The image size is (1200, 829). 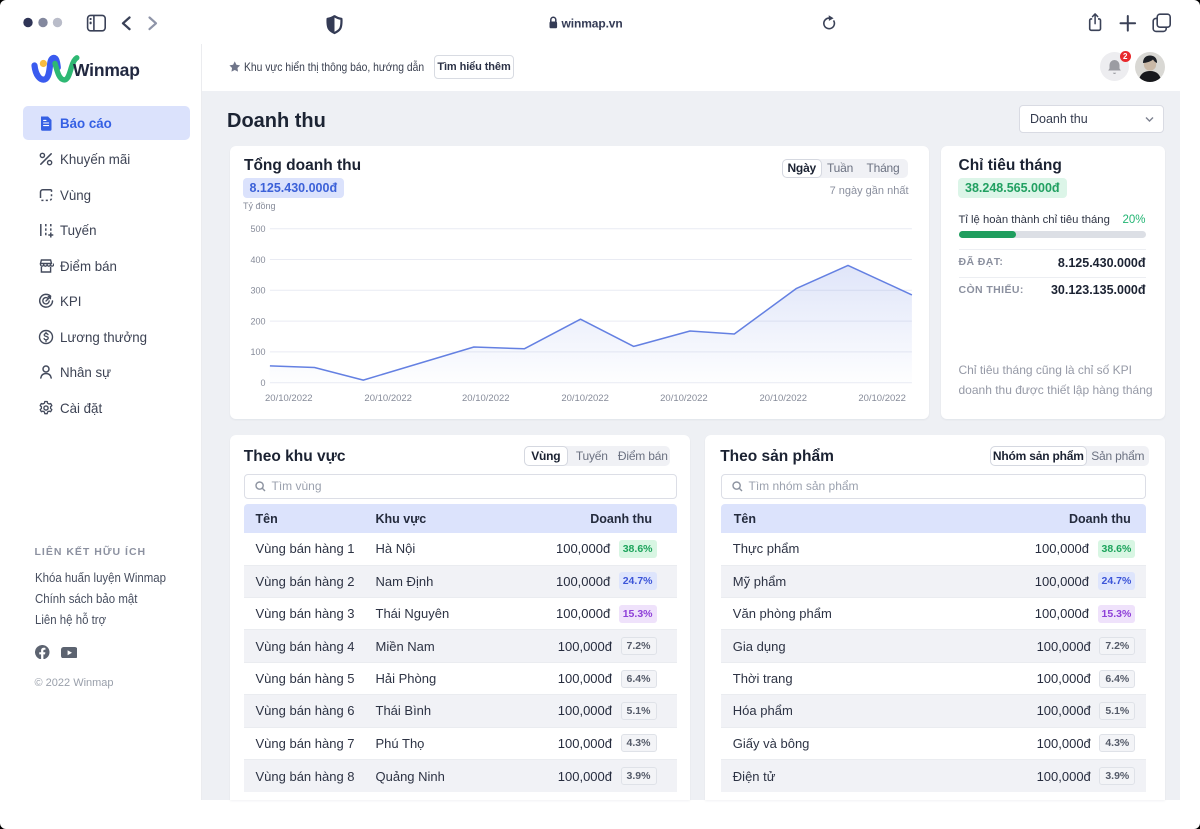 What do you see at coordinates (257, 352) in the screenshot?
I see `svg-text: 100` at bounding box center [257, 352].